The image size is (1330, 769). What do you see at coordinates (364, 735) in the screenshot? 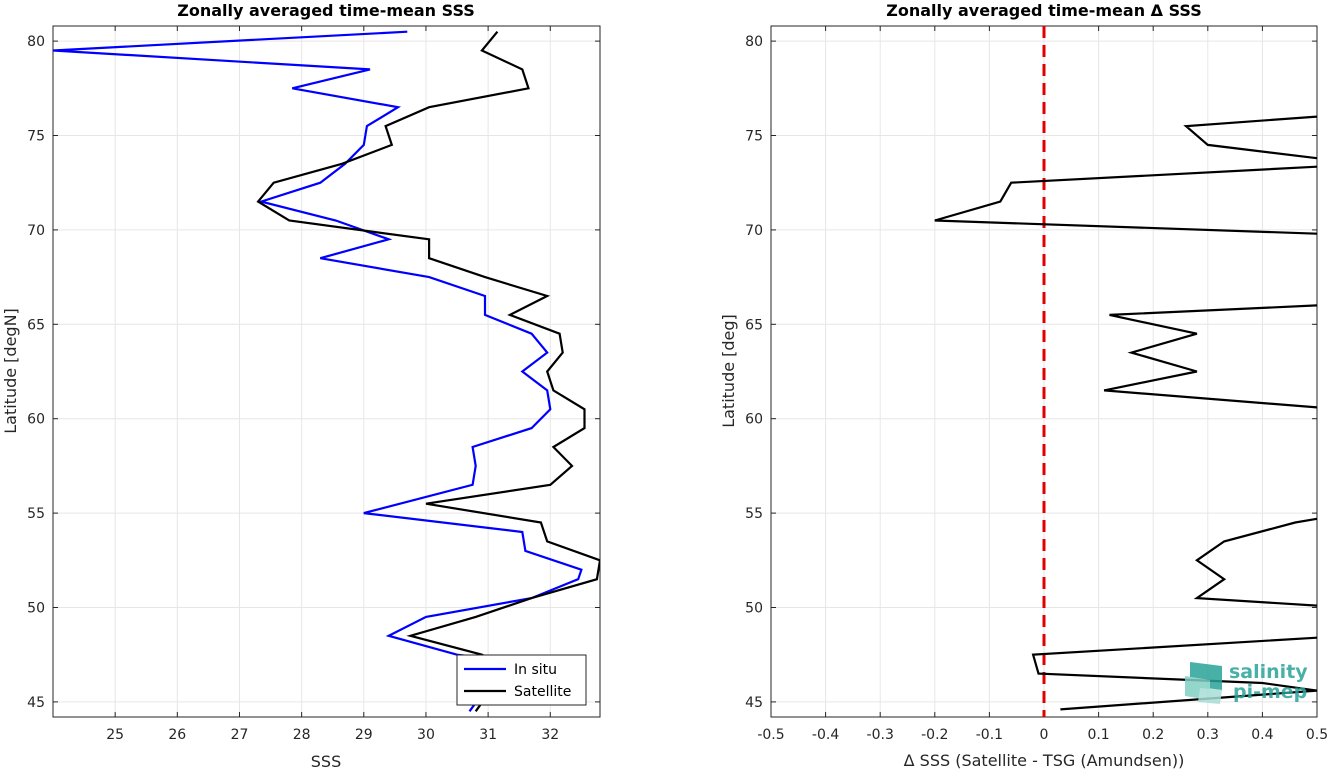
I see `x-tick-label: 29` at bounding box center [364, 735].